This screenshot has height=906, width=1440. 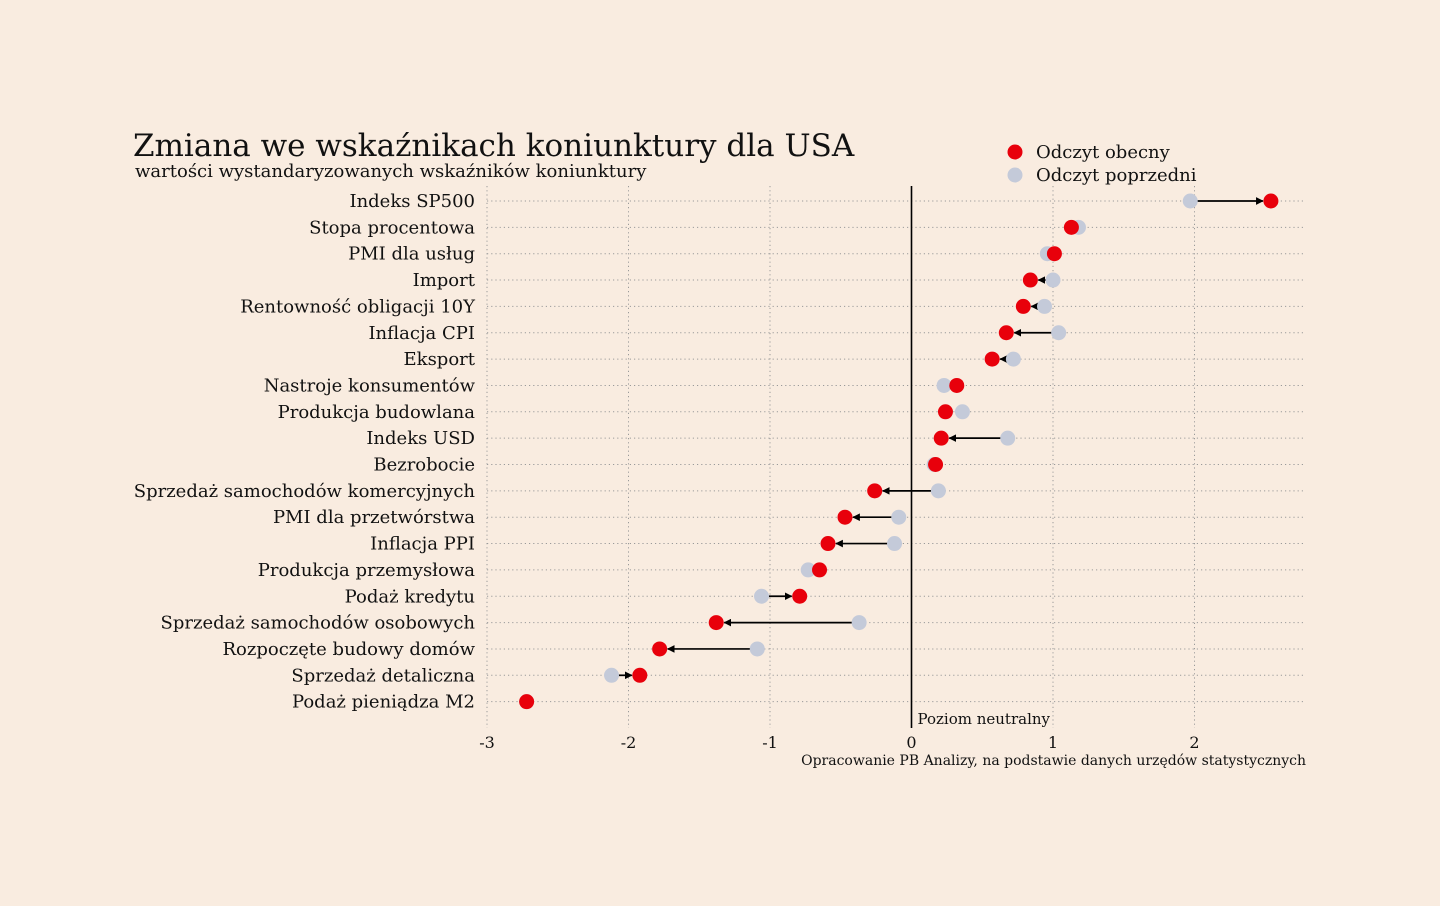 I want to click on x-tick-label: 1, so click(x=1053, y=742).